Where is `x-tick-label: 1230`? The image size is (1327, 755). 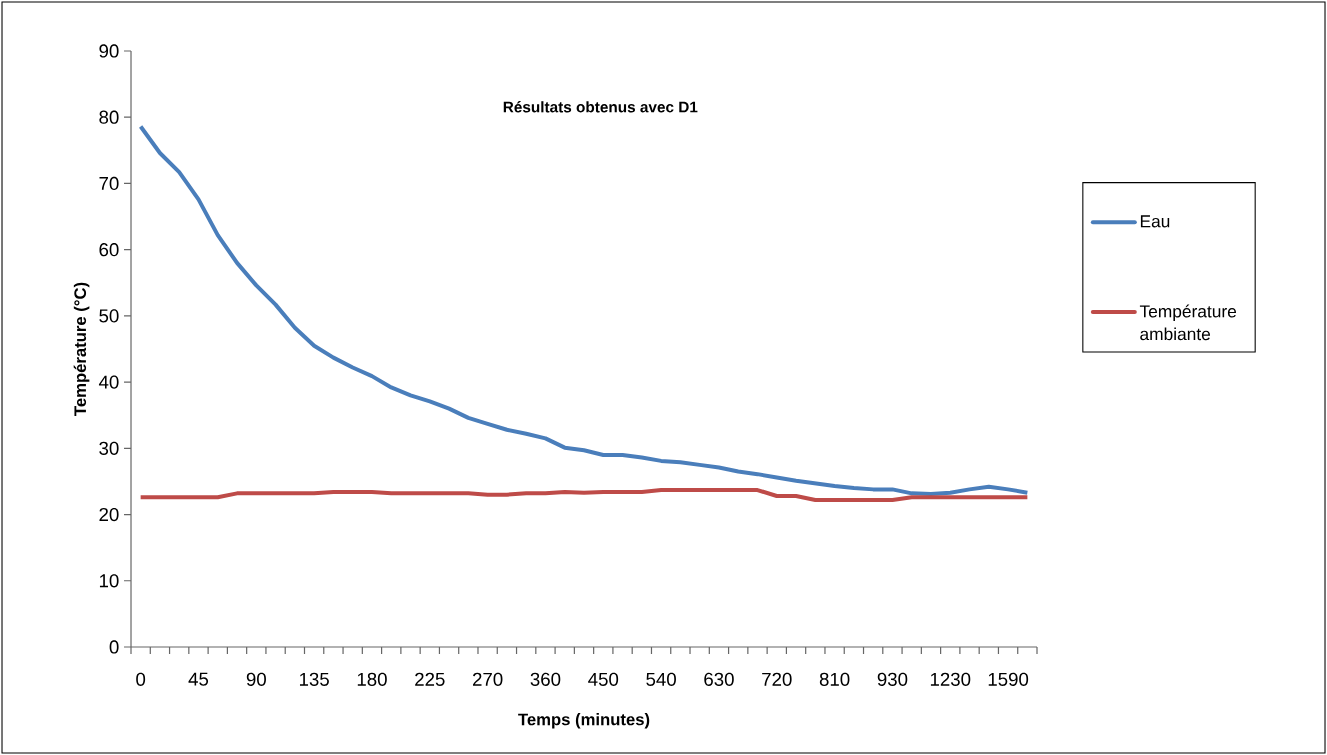
x-tick-label: 1230 is located at coordinates (950, 679).